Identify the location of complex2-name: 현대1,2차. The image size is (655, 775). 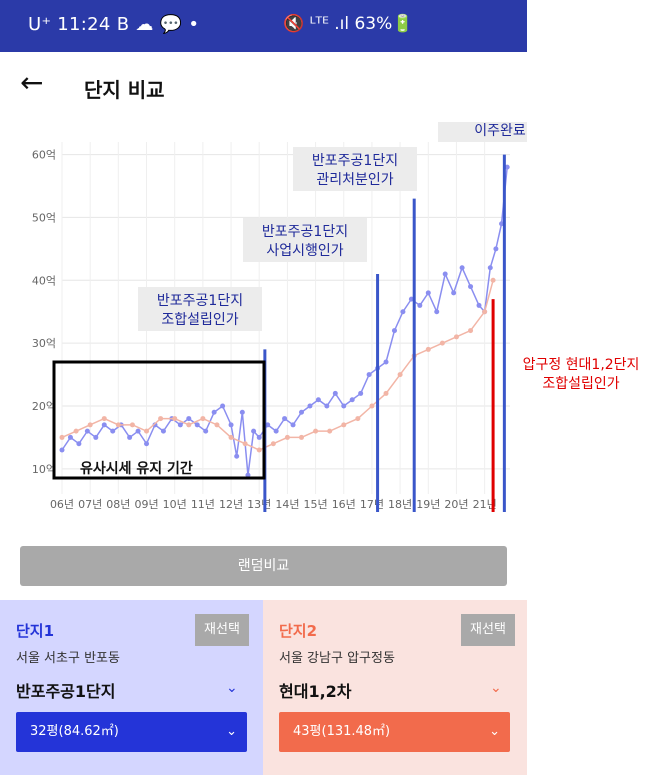
(315, 691).